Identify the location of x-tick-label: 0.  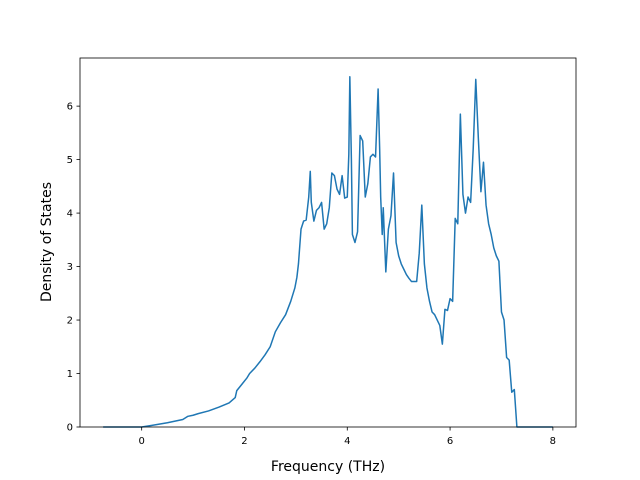
(141, 441).